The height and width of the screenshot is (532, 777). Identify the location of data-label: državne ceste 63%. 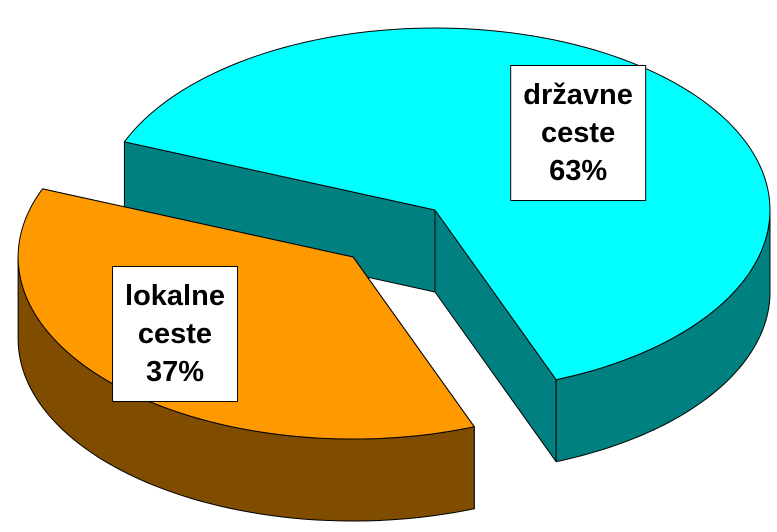
(578, 133).